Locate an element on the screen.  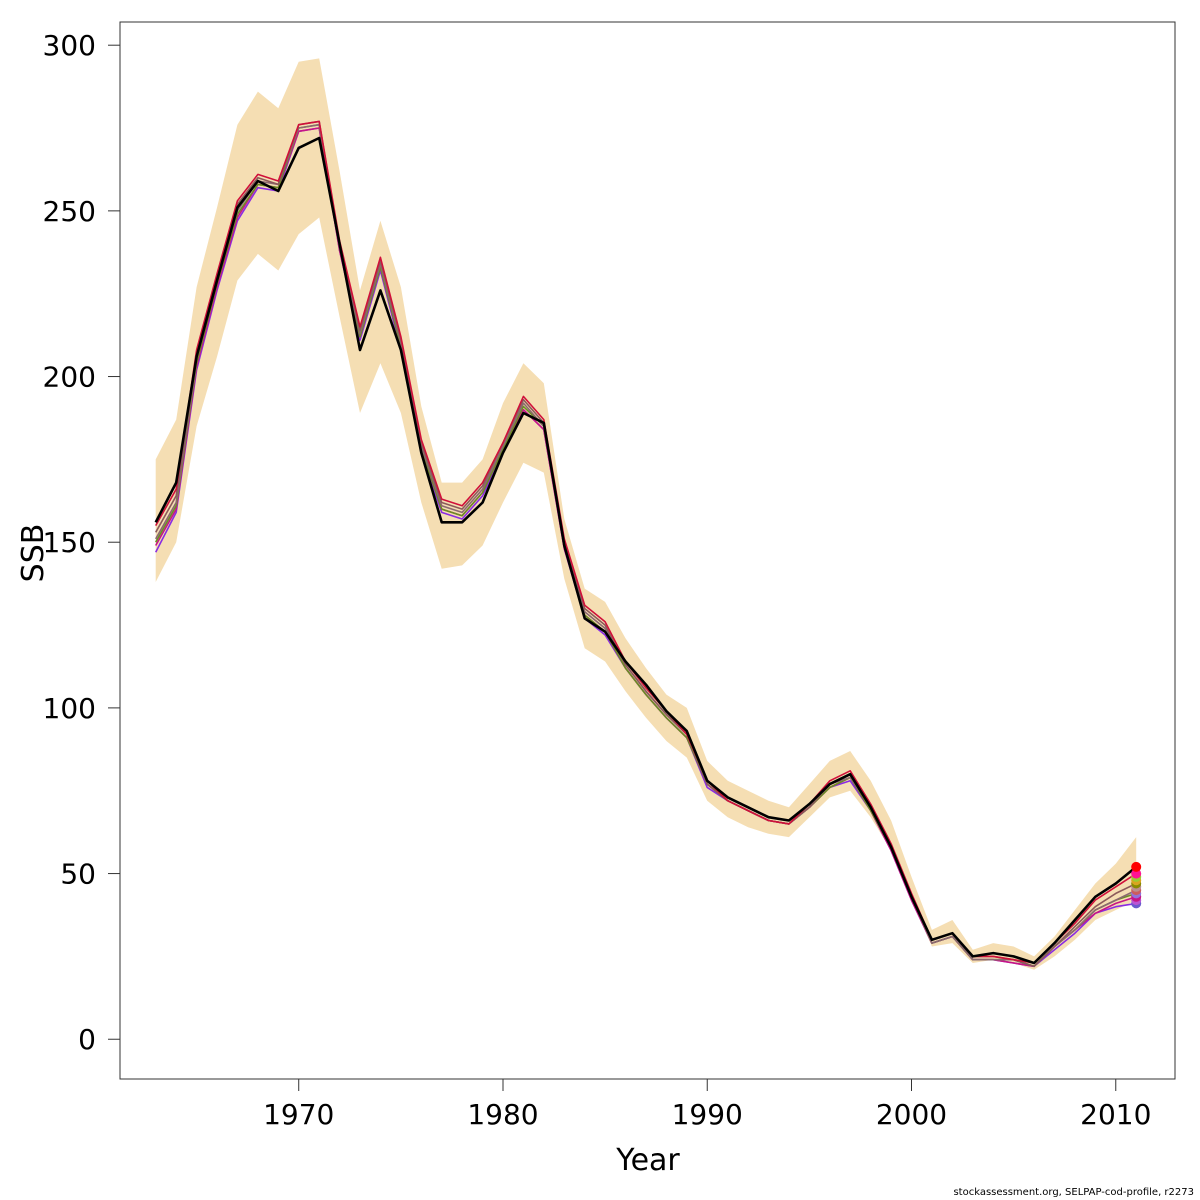
x-tick-label-2010: 2010 is located at coordinates (1115, 1114).